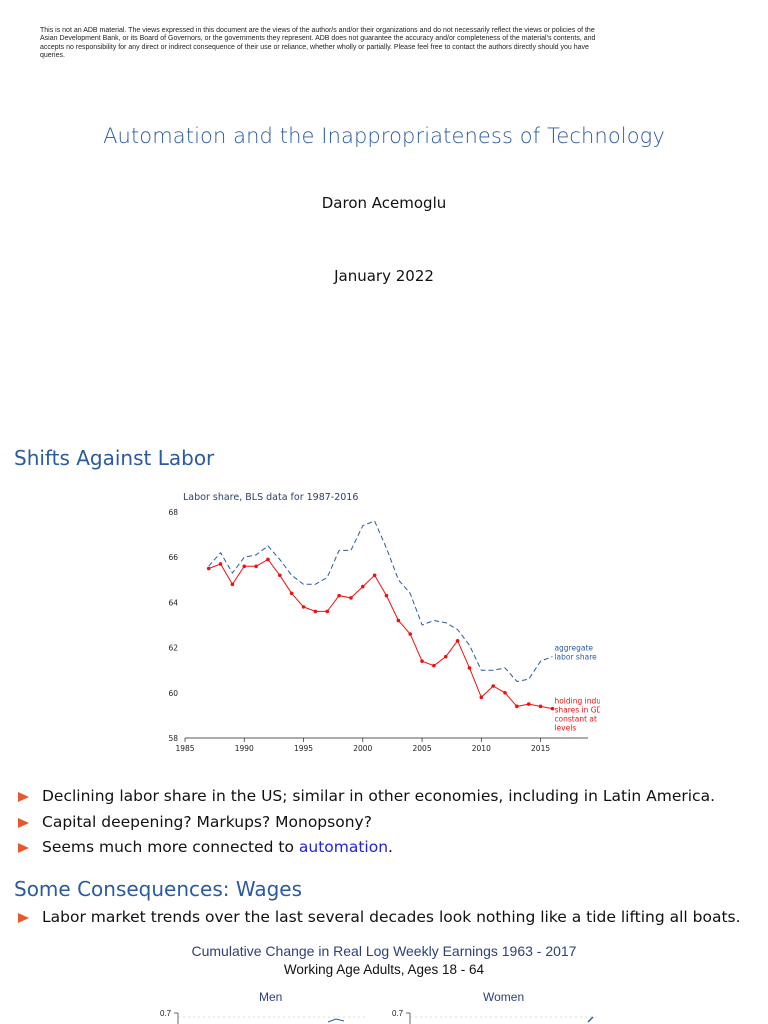 The width and height of the screenshot is (768, 1024). Describe the element at coordinates (173, 693) in the screenshot. I see `y-tick-label: 60` at that location.